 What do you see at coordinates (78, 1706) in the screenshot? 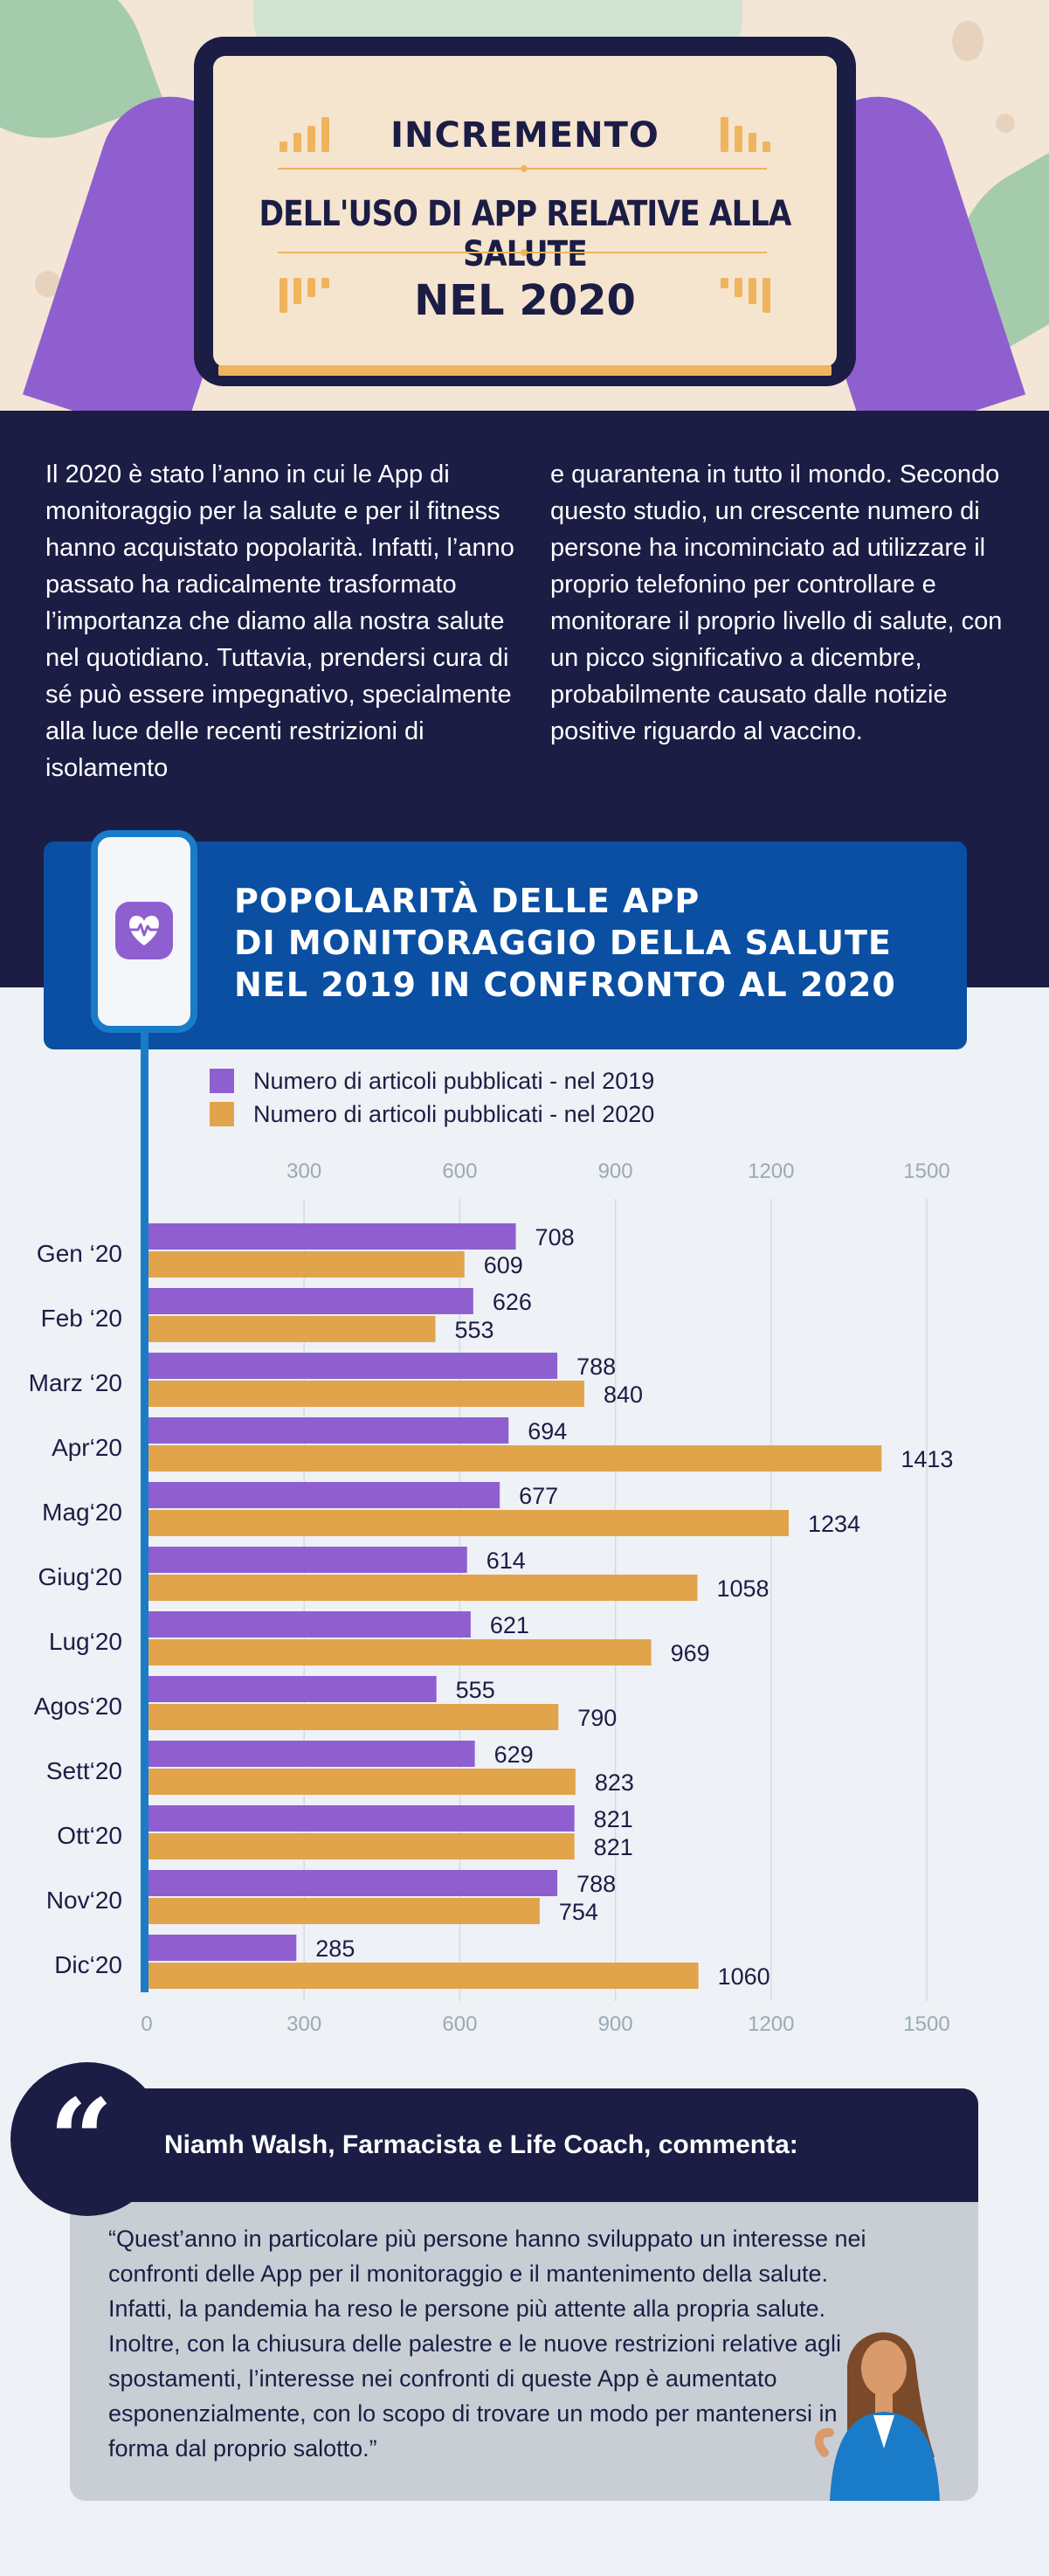
I see `category-label: Agos‘20` at bounding box center [78, 1706].